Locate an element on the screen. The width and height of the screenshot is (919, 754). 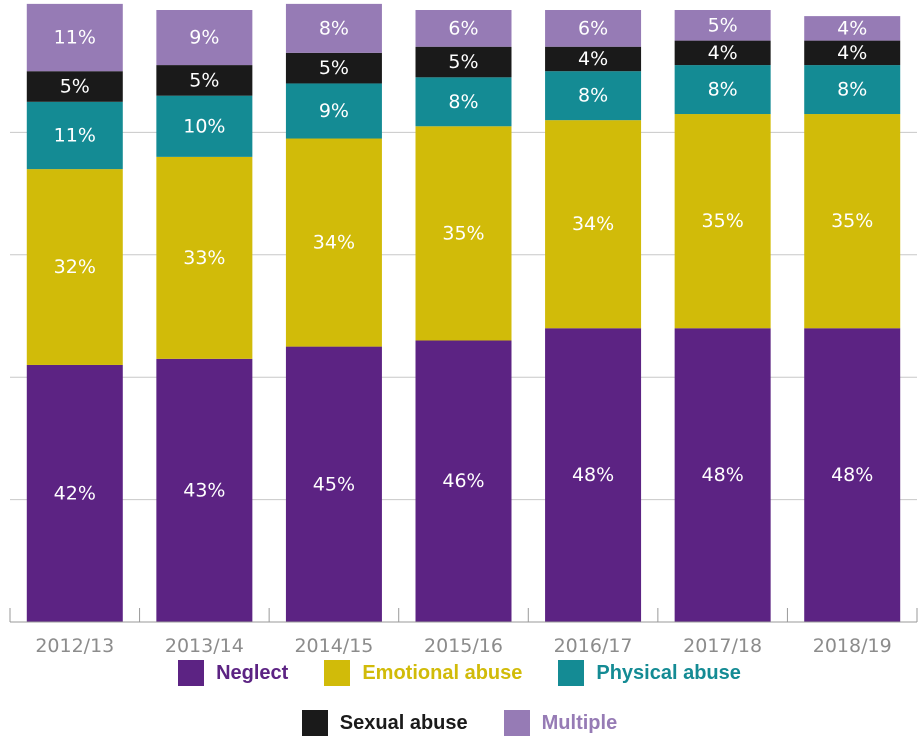
x-tick-label: 2015/16 is located at coordinates (463, 646).